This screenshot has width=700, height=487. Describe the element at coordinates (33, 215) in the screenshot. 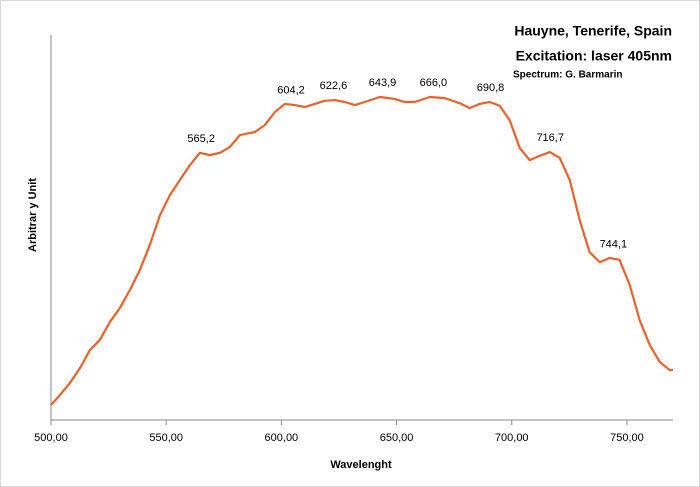

I see `y-axis-label: Arbitrar y Unit` at that location.